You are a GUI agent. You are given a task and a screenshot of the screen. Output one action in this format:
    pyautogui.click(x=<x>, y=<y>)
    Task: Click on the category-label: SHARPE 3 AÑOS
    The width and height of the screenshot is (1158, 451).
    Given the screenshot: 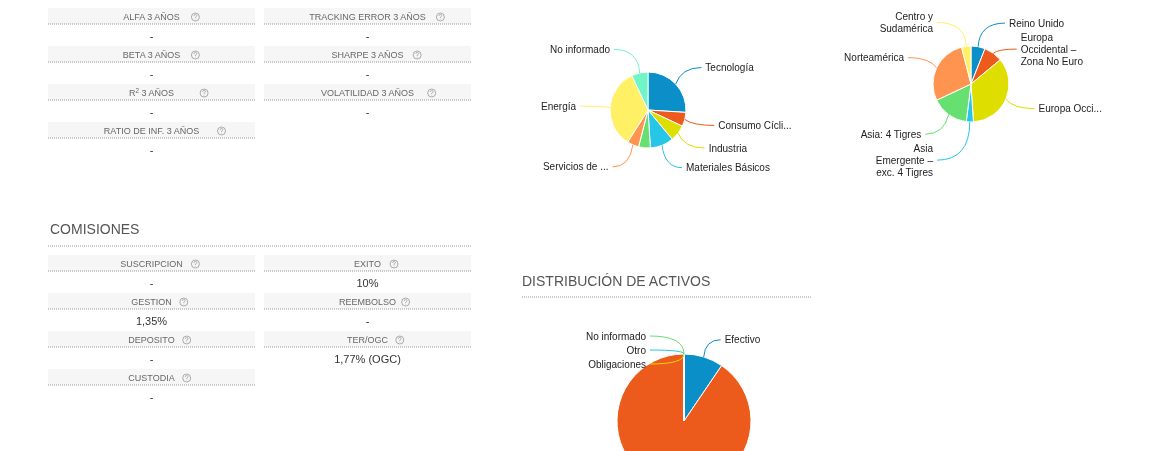 What is the action you would take?
    pyautogui.click(x=367, y=55)
    